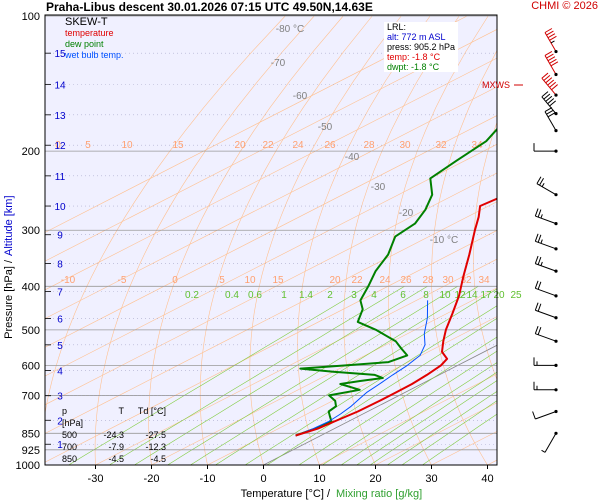  Describe the element at coordinates (357, 280) in the screenshot. I see `adiabat-label: 22` at that location.